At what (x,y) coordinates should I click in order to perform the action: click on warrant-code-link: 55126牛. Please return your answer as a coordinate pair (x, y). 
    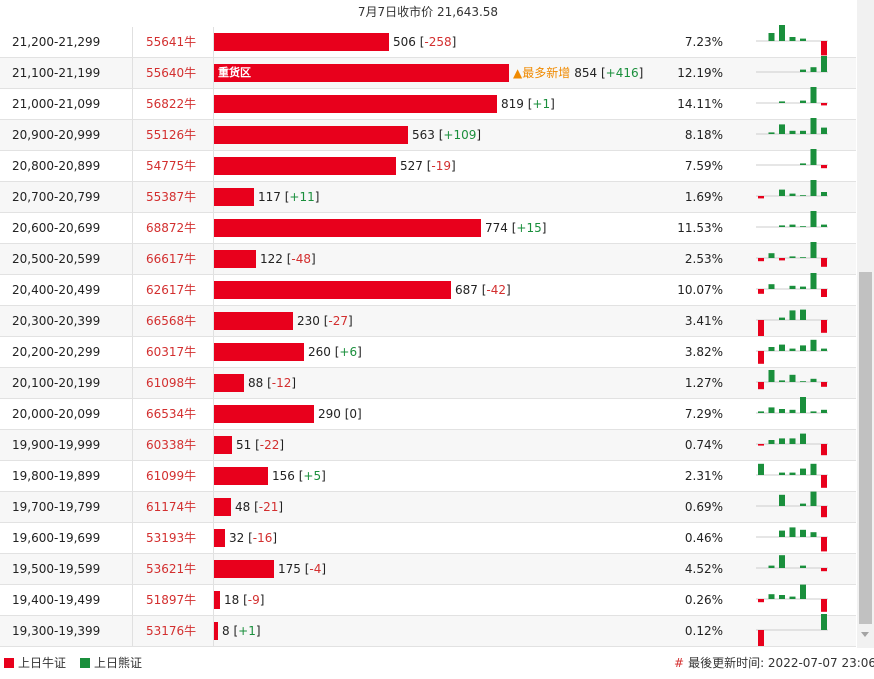
    Looking at the image, I should click on (171, 135).